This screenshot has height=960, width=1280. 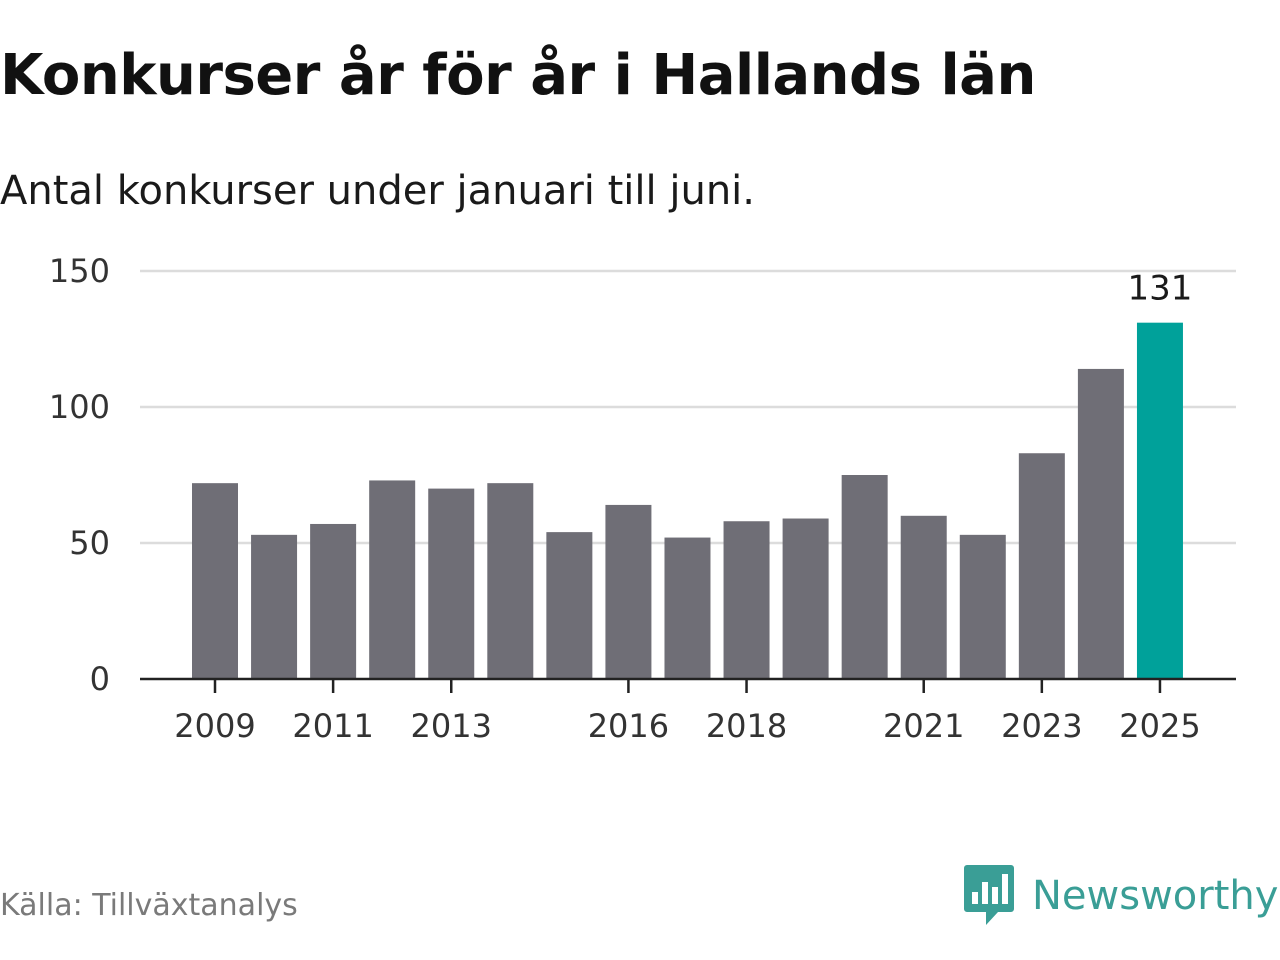 I want to click on data-labels: 131, so click(x=1160, y=289).